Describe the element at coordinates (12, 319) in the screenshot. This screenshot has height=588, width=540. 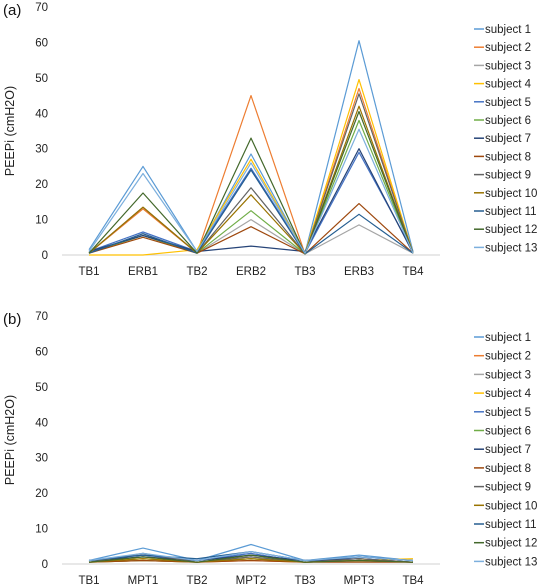
I see `panel-label: (b)` at that location.